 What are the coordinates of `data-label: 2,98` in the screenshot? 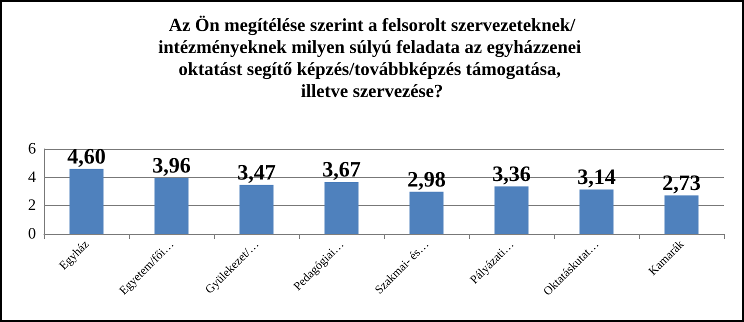 It's located at (426, 179).